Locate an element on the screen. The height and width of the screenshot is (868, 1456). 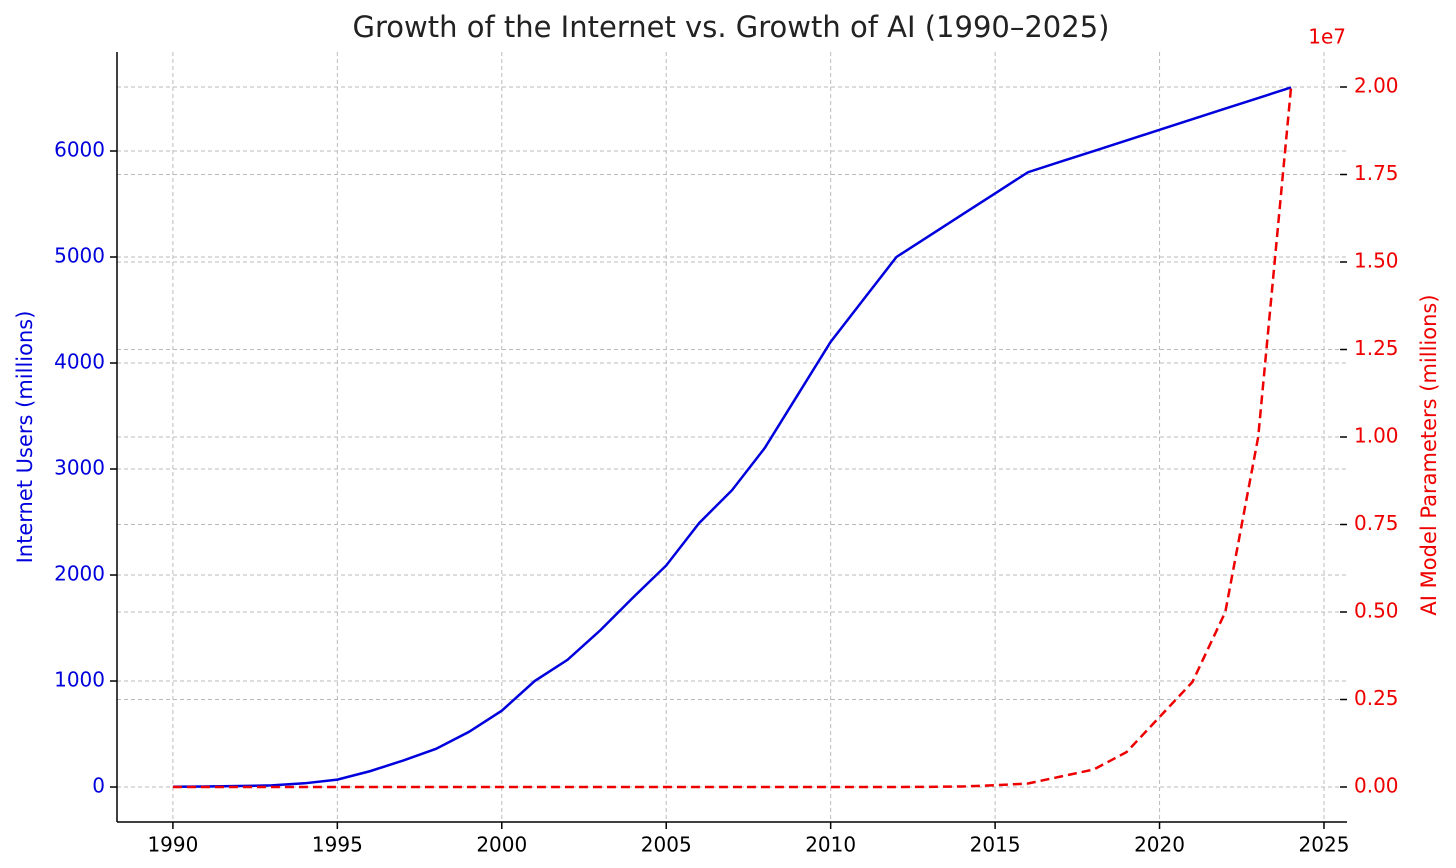
y-tick-label: 2000 is located at coordinates (79, 574).